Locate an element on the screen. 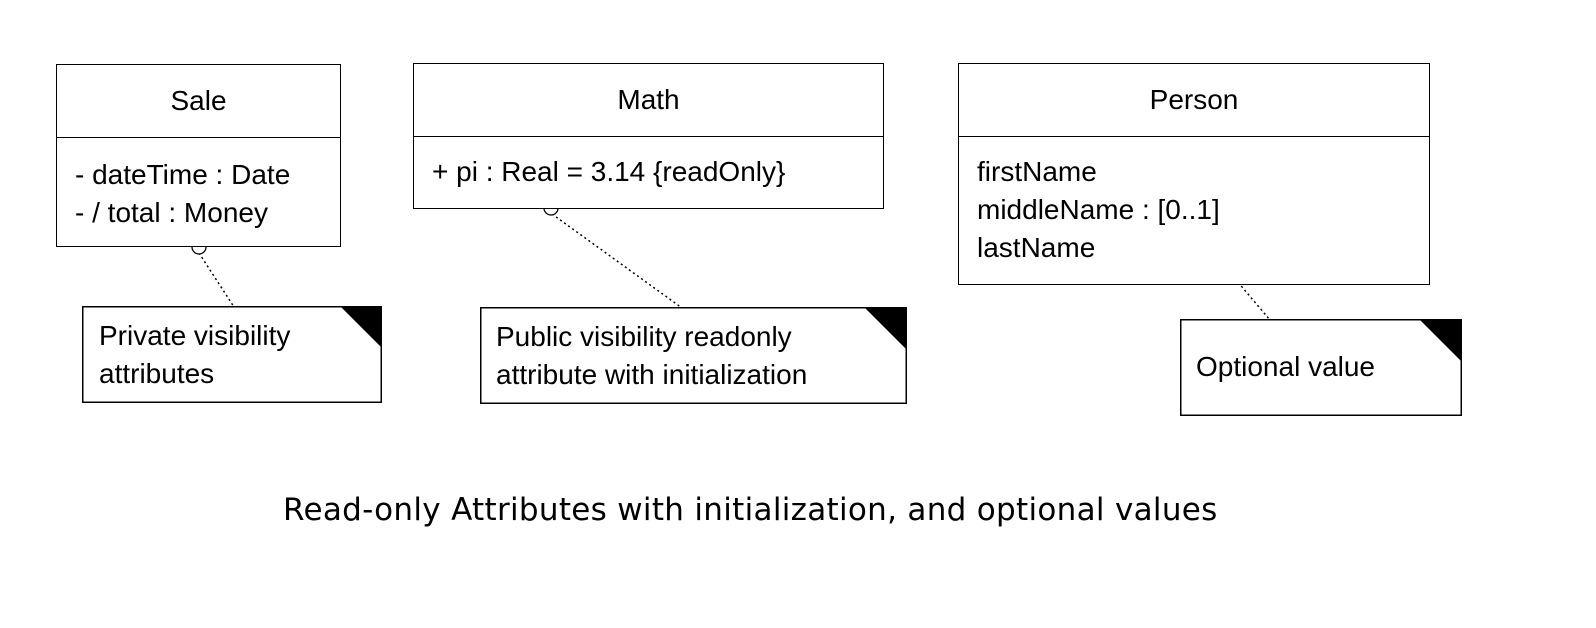 Image resolution: width=1596 pixels, height=628 pixels. class-sale-attributes: - dateTime : Date - / total : Money is located at coordinates (198, 185).